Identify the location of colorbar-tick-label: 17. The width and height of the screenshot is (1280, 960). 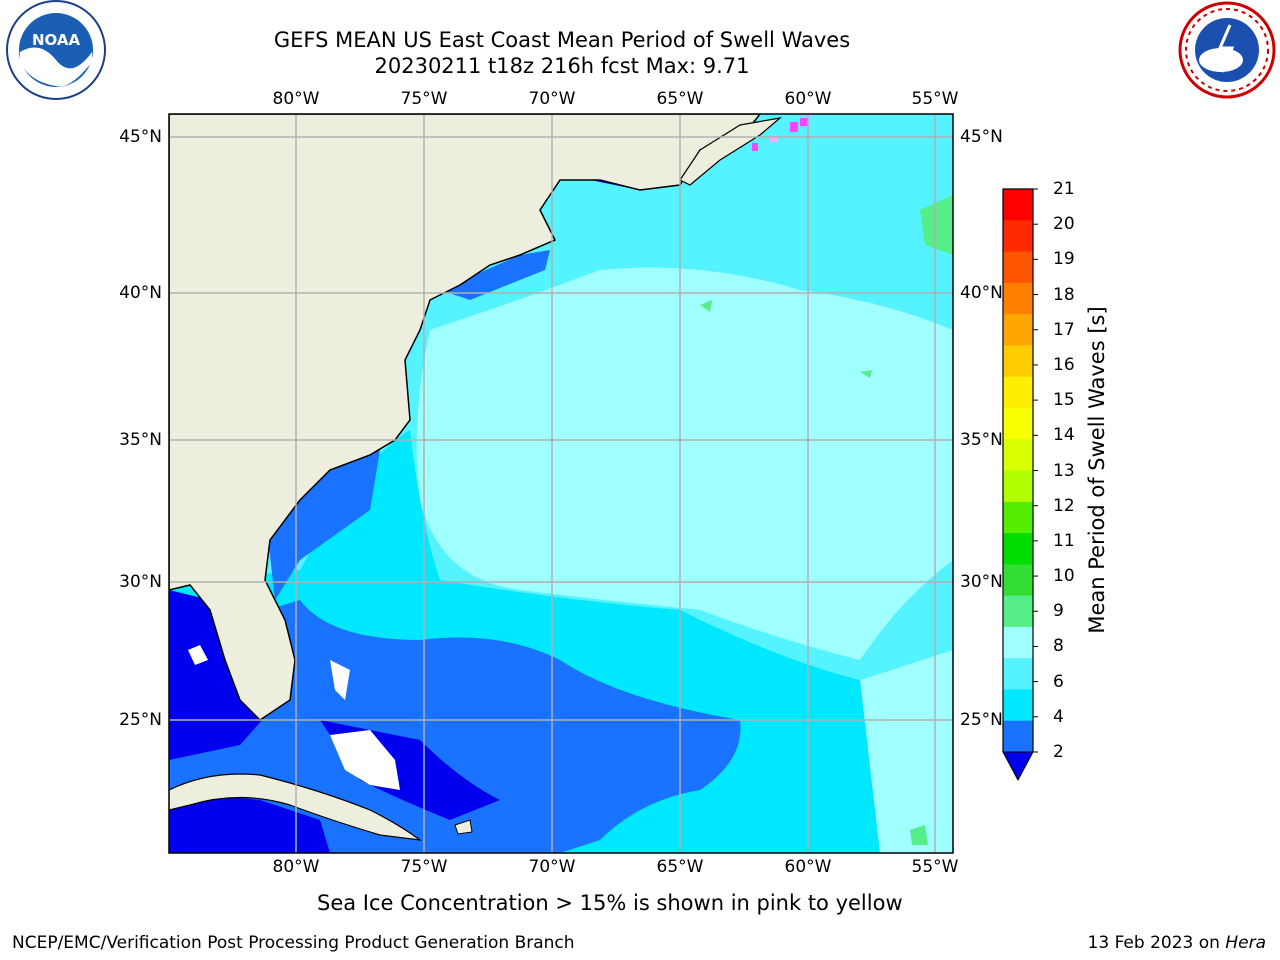
(1064, 329).